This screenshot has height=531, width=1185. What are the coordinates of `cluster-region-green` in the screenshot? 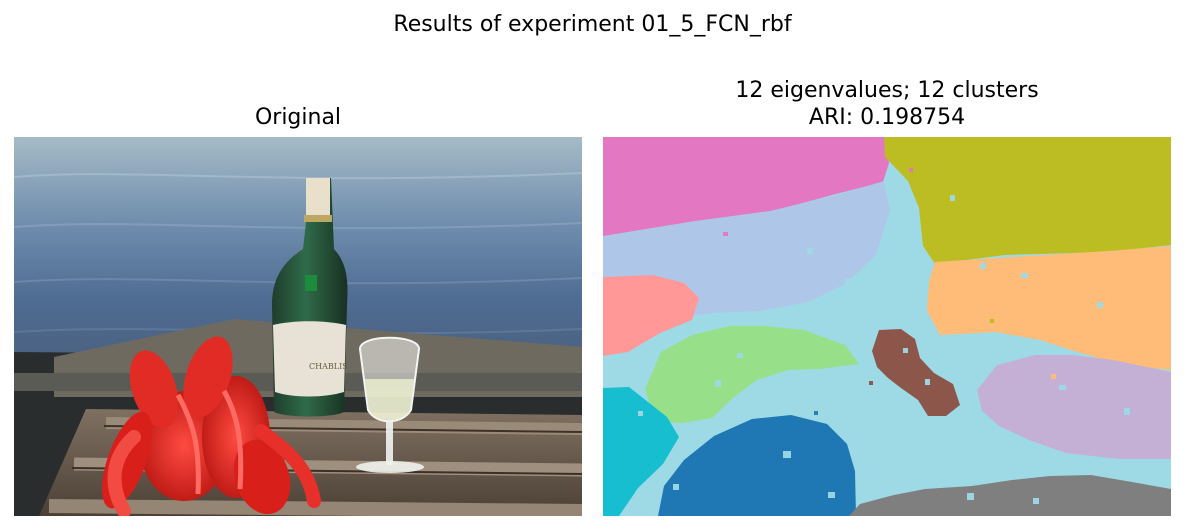 It's located at (752, 374).